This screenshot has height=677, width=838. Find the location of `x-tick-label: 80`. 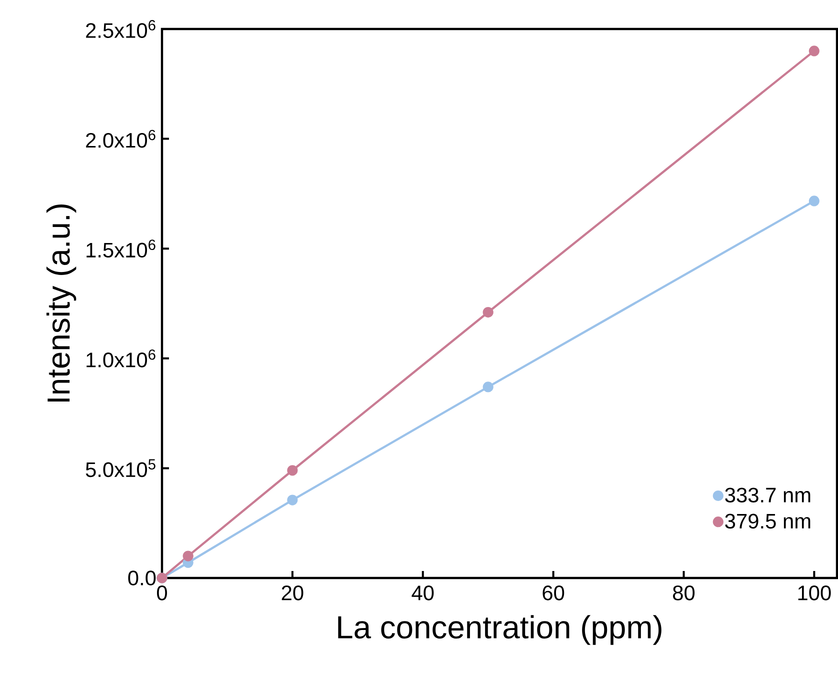

x-tick-label: 80 is located at coordinates (684, 593).